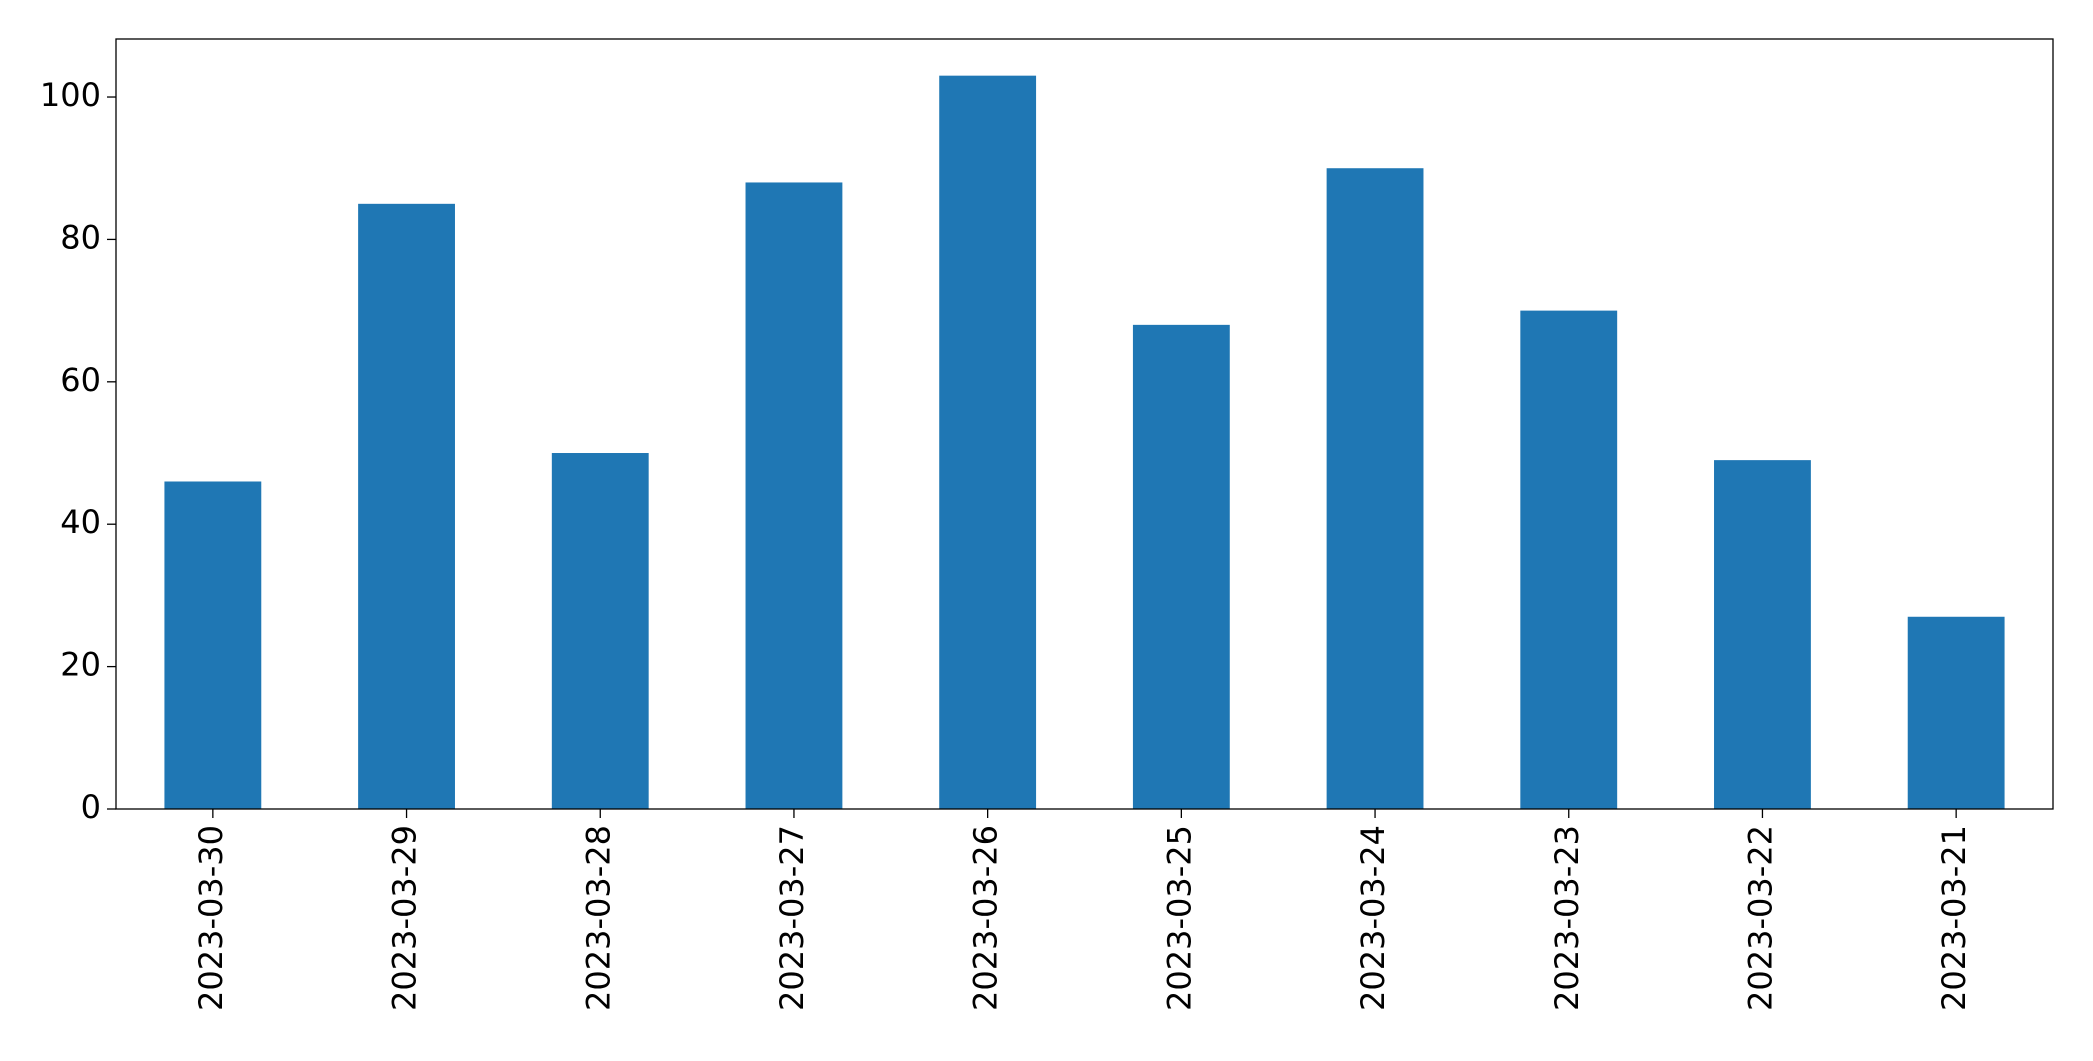 The image size is (2093, 1061). I want to click on y-tick-label: 0, so click(91, 807).